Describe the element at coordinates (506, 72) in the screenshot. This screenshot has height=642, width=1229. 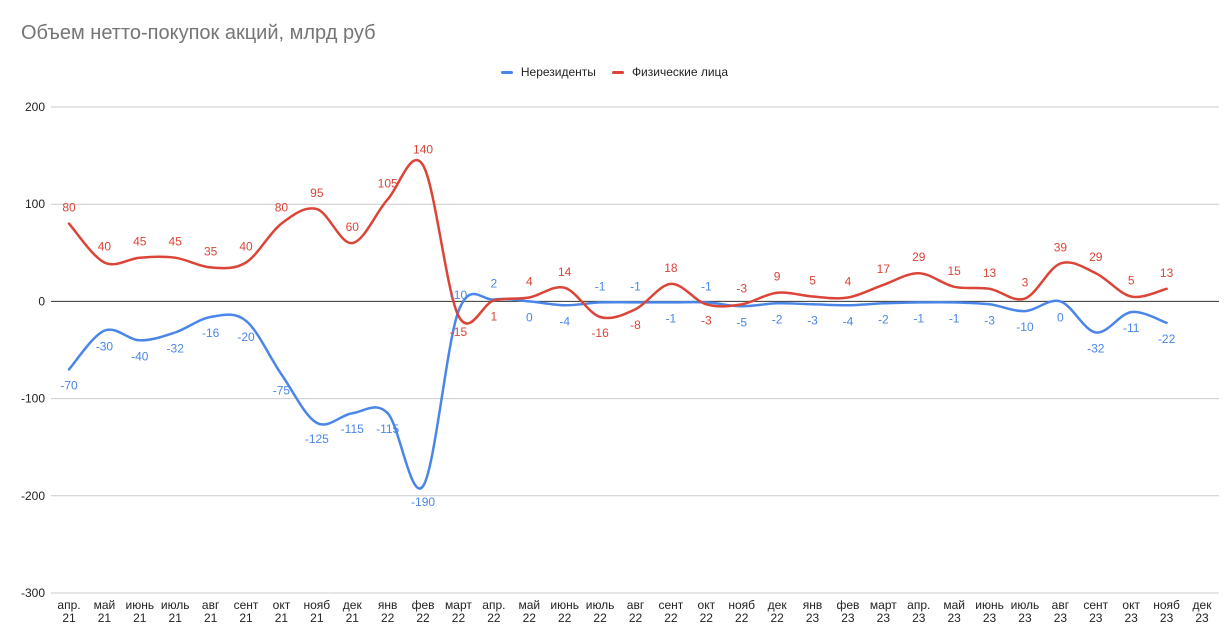
I see `legend-swatch-nonresidents` at that location.